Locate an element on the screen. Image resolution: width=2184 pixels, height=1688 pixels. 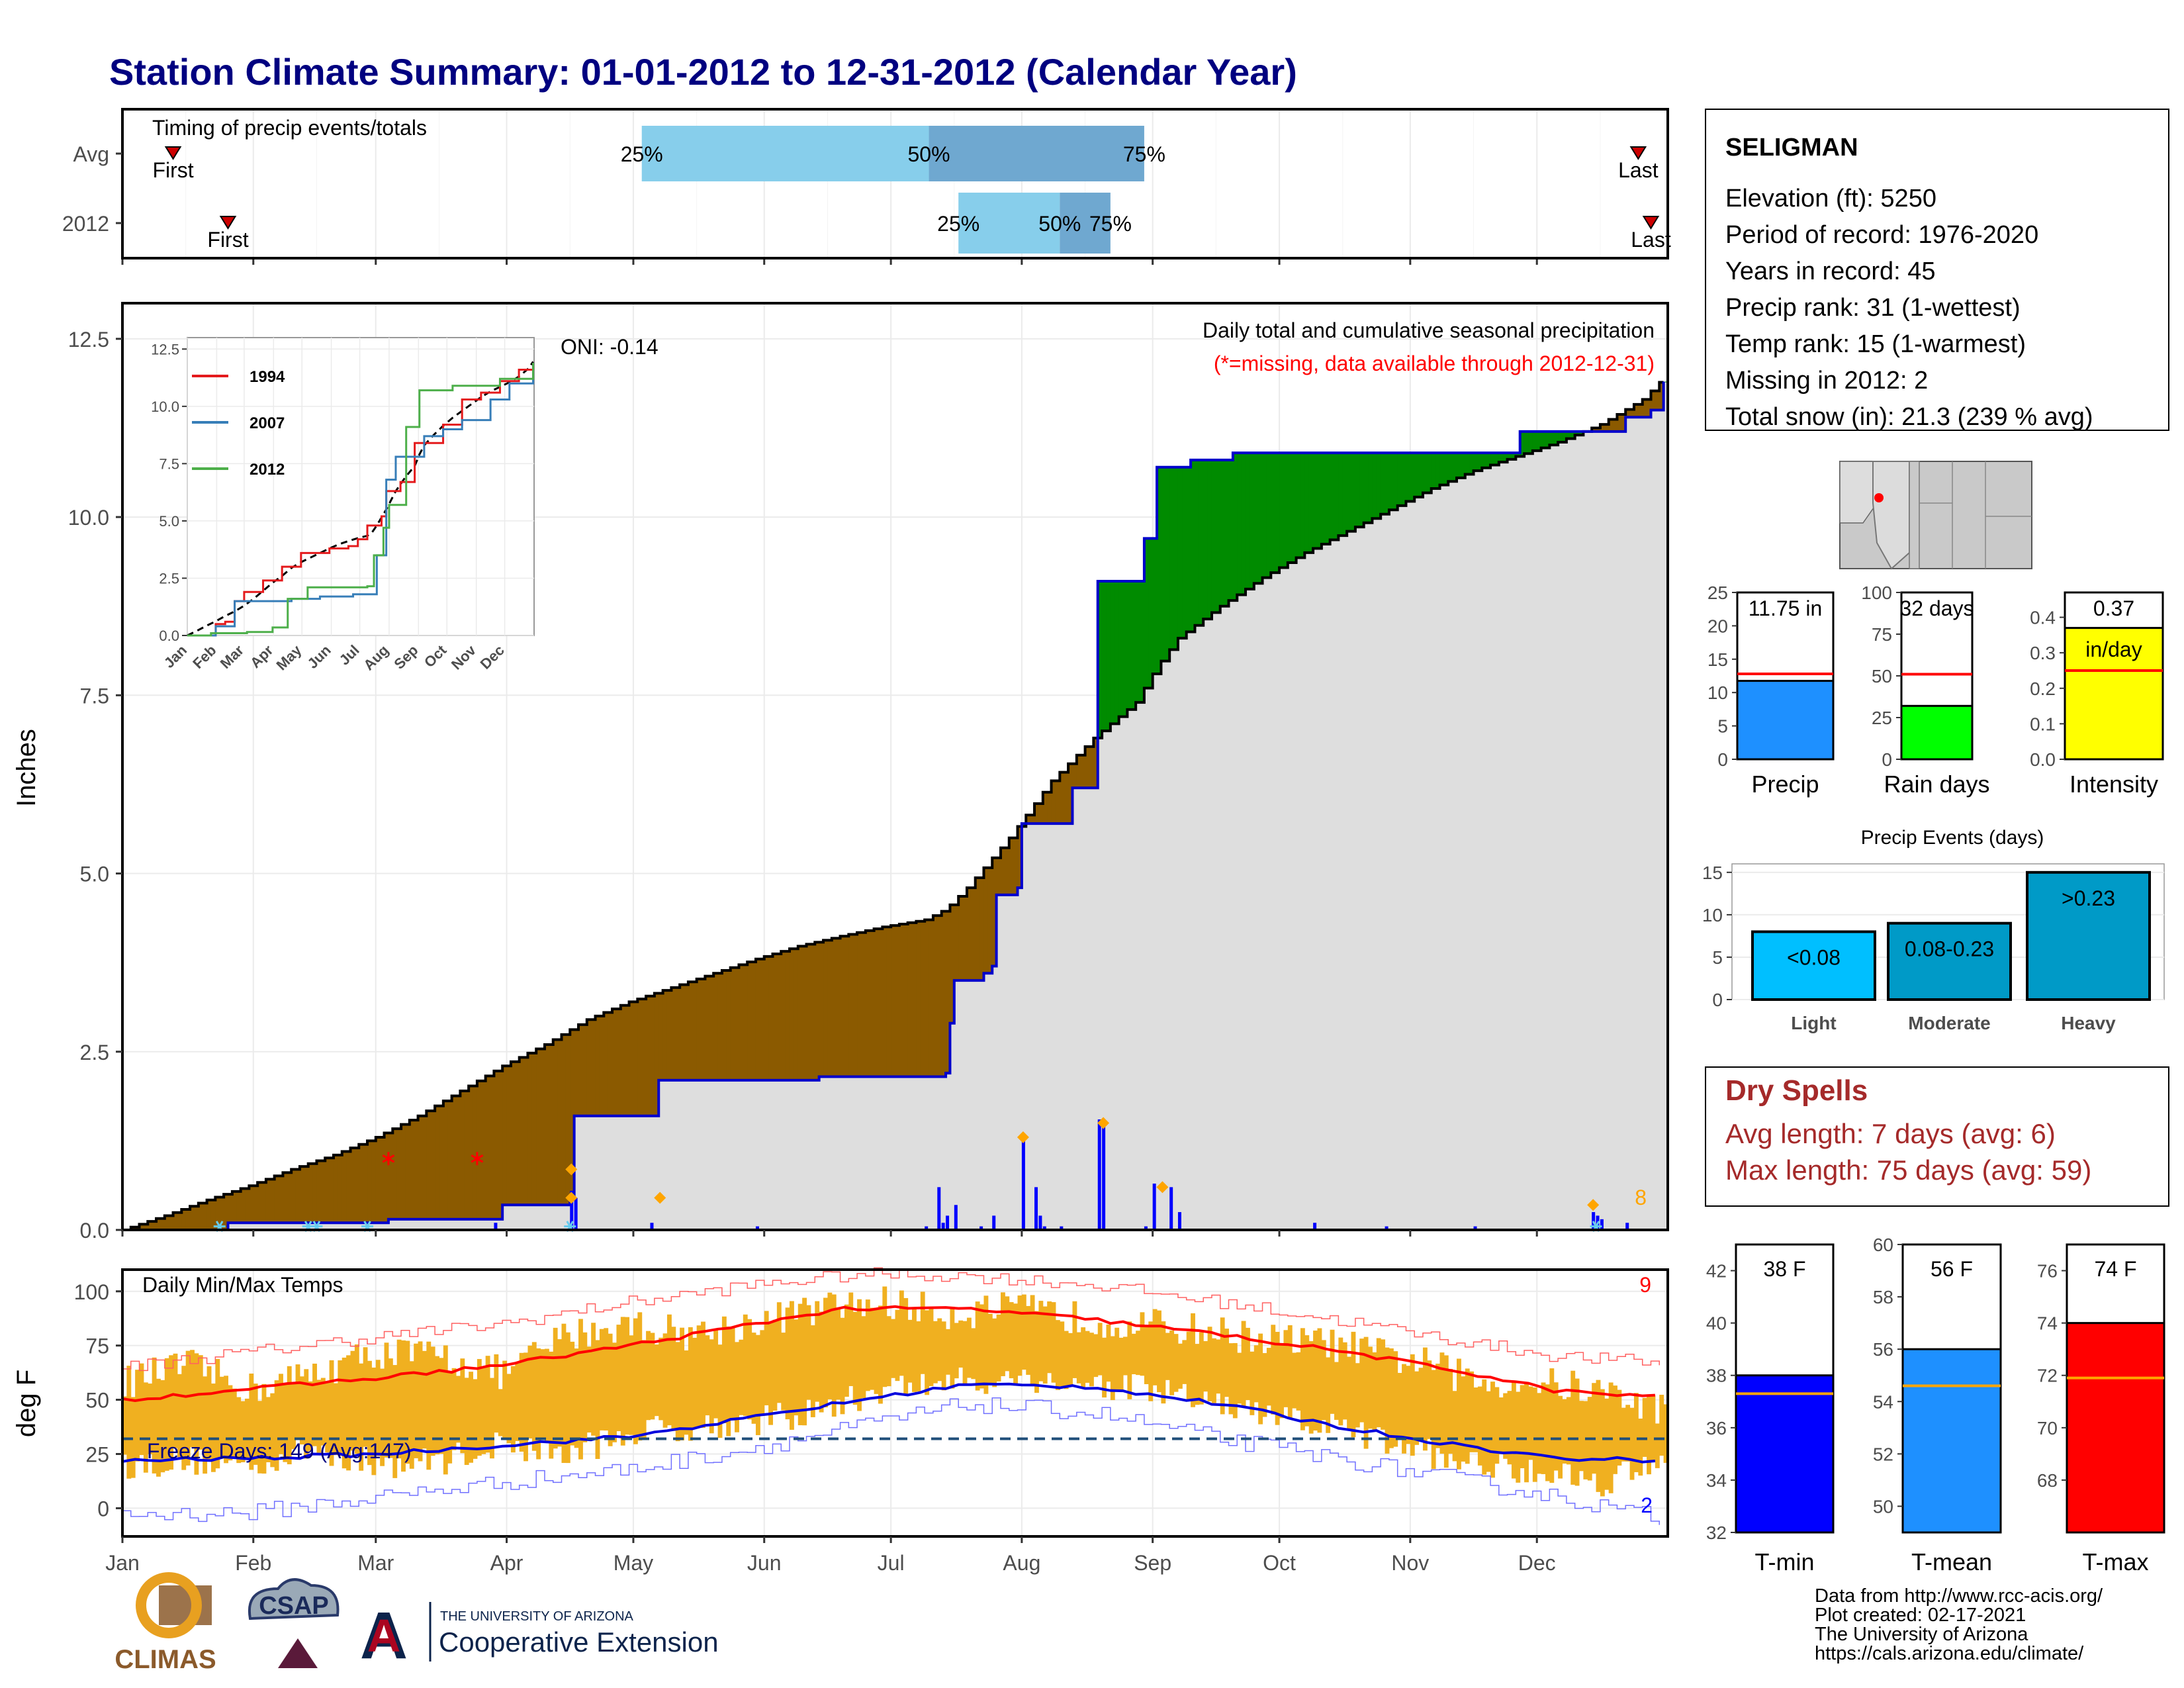
ua-big-text: Cooperative Extension is located at coordinates (579, 1642).